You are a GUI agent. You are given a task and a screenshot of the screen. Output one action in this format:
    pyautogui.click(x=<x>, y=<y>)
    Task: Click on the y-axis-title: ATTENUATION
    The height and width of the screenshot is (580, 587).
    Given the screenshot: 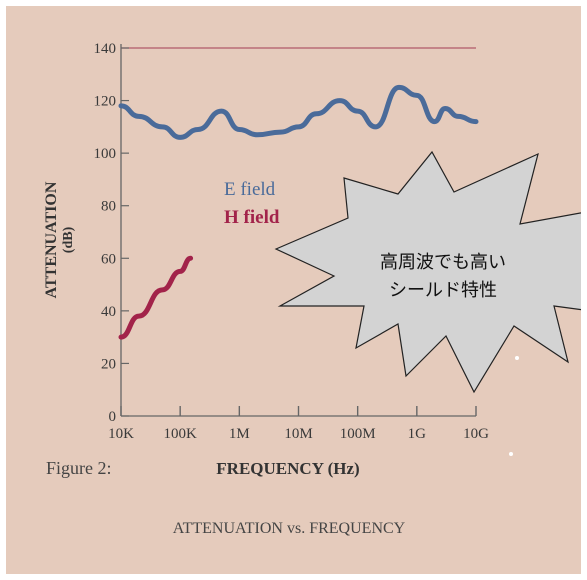 What is the action you would take?
    pyautogui.click(x=51, y=239)
    